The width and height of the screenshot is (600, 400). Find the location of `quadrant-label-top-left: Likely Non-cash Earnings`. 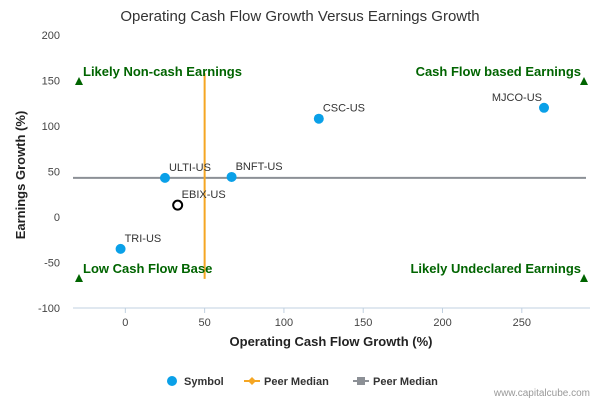

quadrant-label-top-left: Likely Non-cash Earnings is located at coordinates (162, 71).